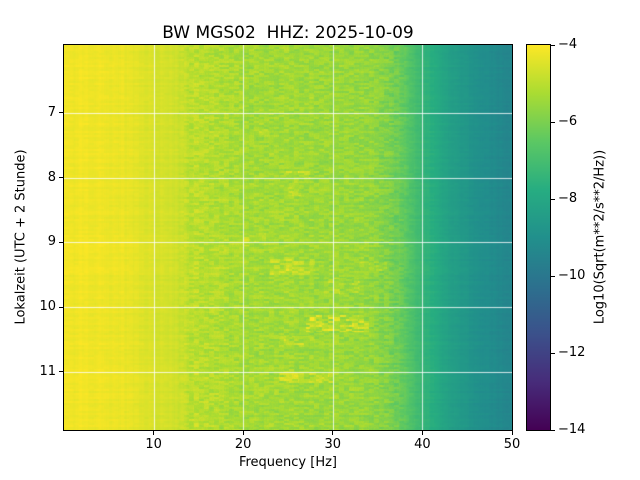 The width and height of the screenshot is (640, 480). I want to click on y-tick-label: 9, so click(51, 242).